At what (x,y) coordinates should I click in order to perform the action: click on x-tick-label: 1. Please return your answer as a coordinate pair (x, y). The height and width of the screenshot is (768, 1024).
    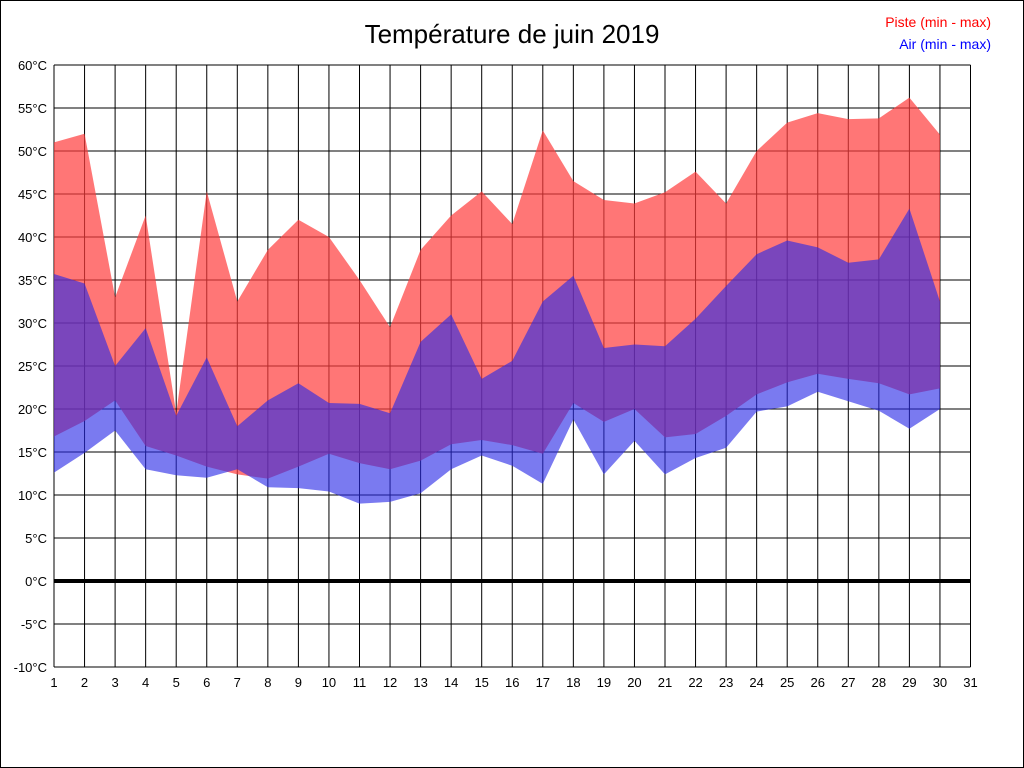
    Looking at the image, I should click on (53, 682).